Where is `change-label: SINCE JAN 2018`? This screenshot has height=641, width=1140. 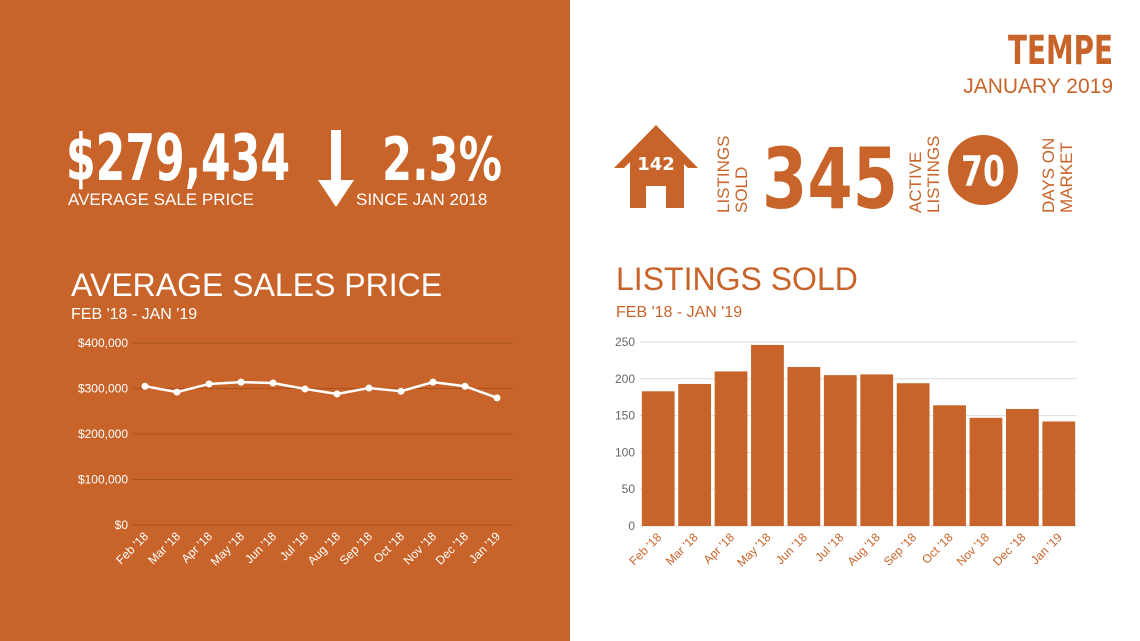 change-label: SINCE JAN 2018 is located at coordinates (421, 199).